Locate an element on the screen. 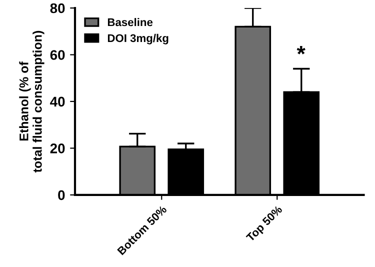  y-tick-label: 20 is located at coordinates (57, 149).